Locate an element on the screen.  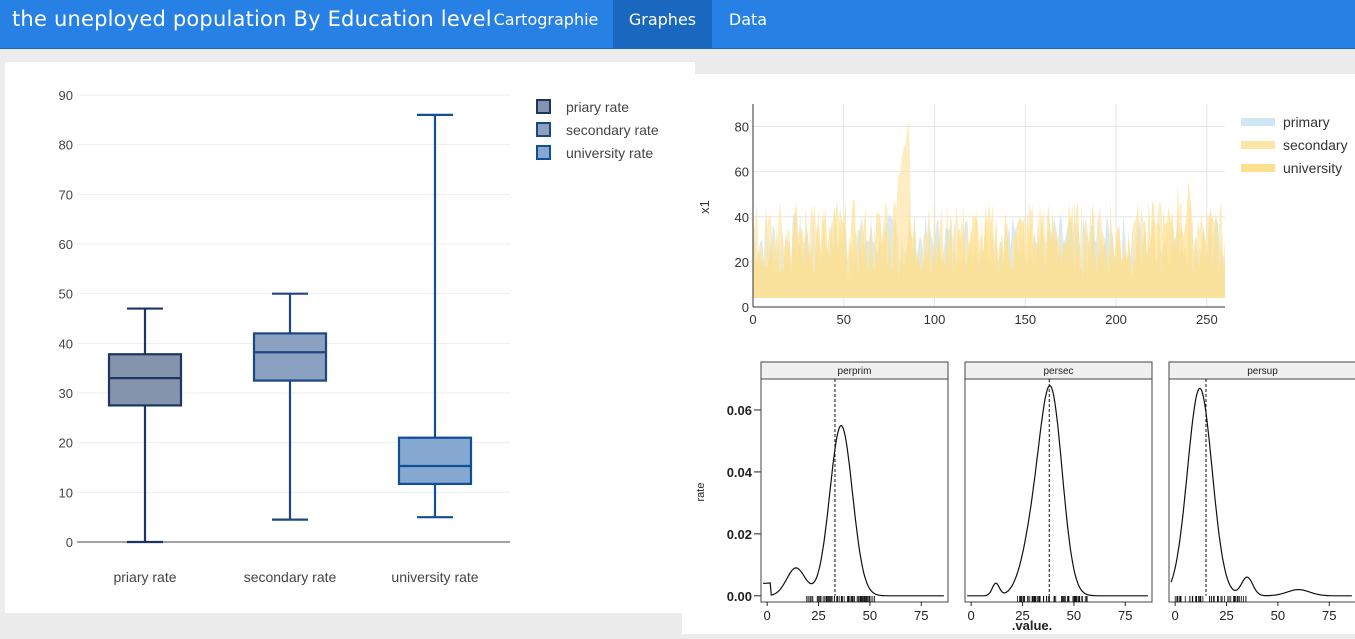
y-axis-label: rate is located at coordinates (701, 492).